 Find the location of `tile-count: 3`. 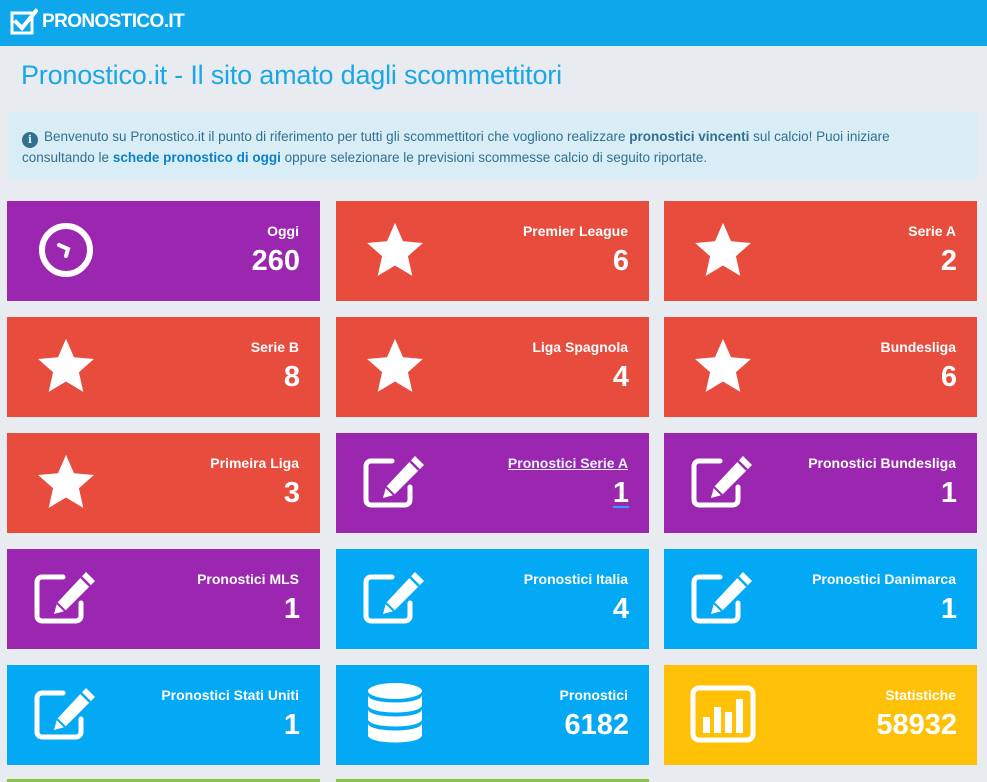

tile-count: 3 is located at coordinates (291, 493).